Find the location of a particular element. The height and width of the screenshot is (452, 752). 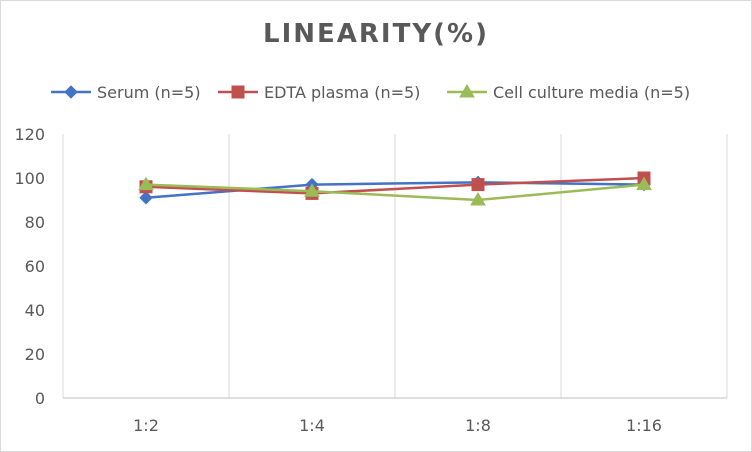

legend-item-1: EDTA plasma (n=5) is located at coordinates (319, 92).